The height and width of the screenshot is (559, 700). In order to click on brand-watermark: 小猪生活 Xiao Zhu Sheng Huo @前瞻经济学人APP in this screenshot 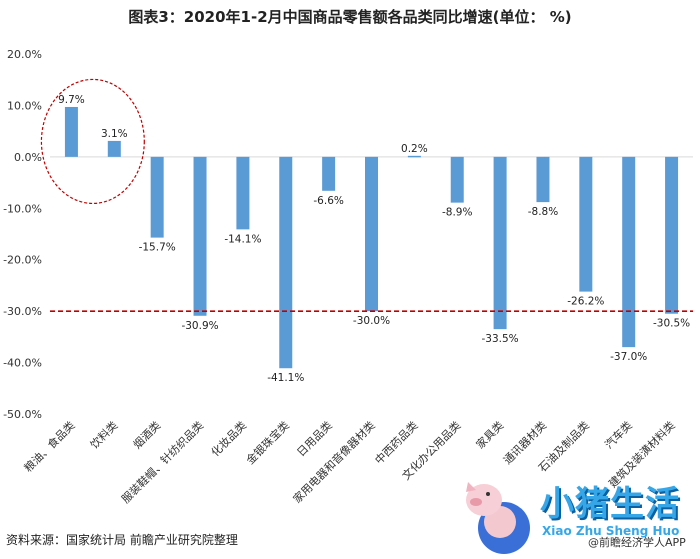, I will do `click(583, 514)`.